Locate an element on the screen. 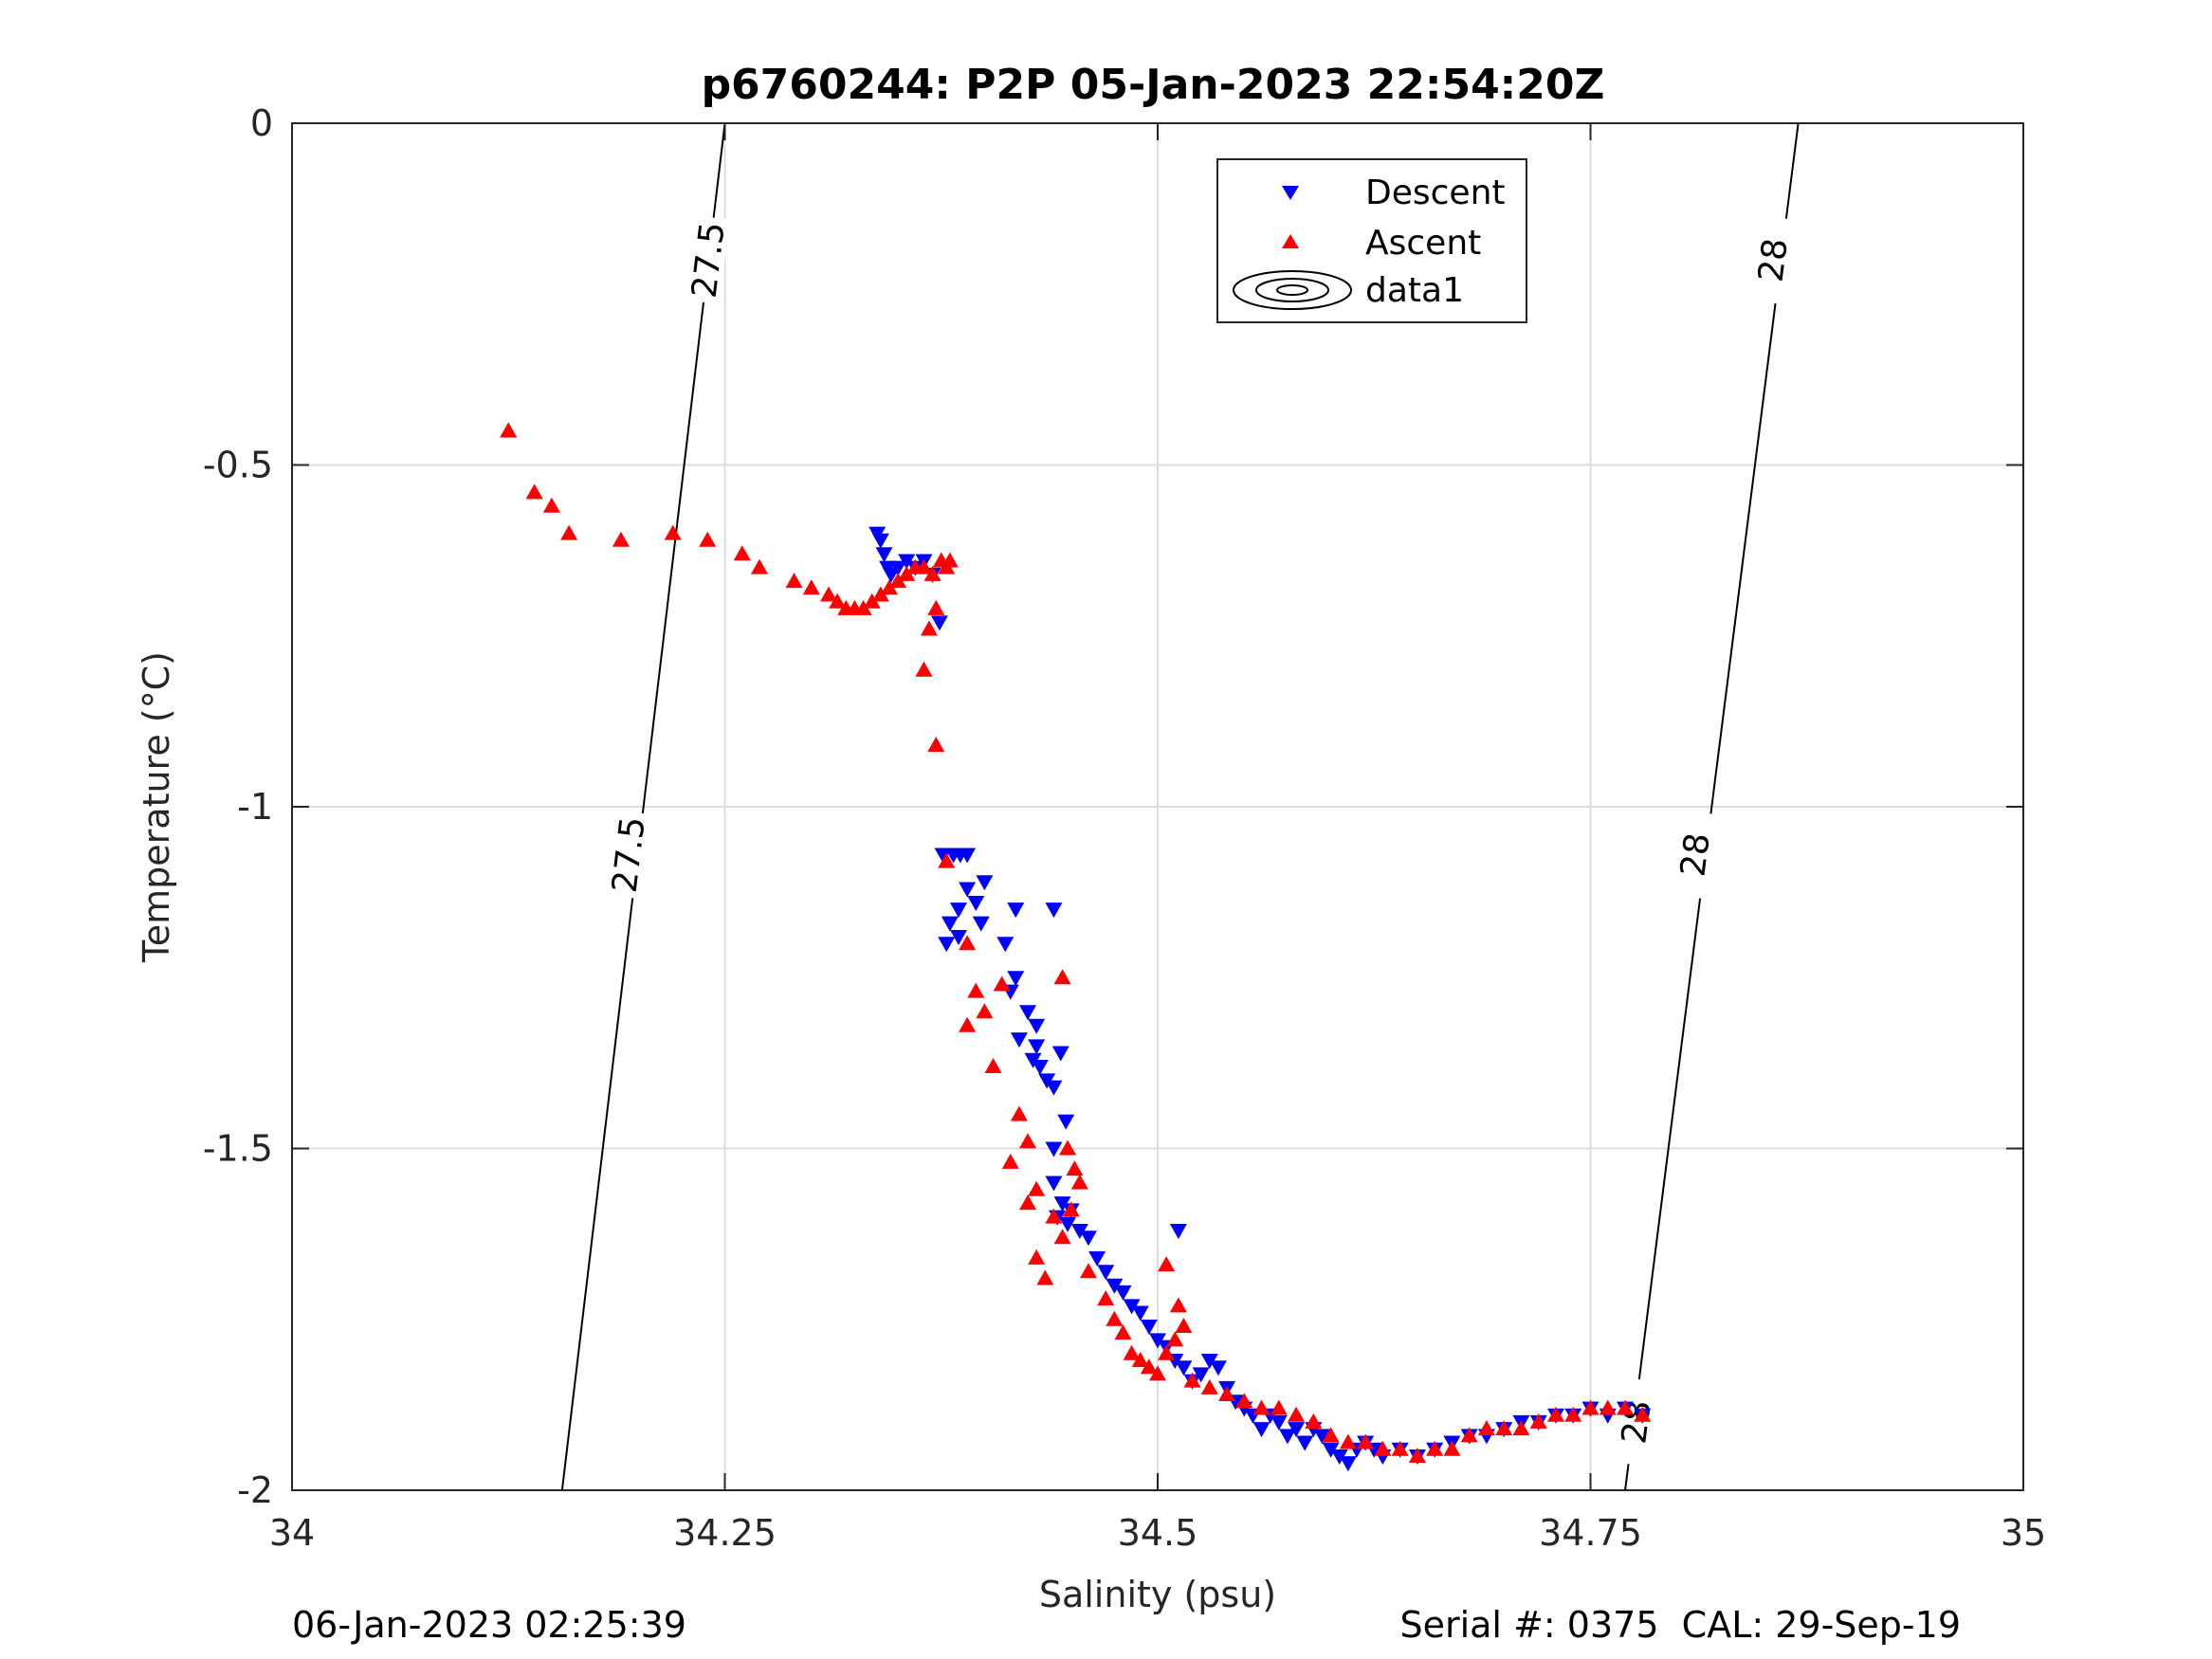 This screenshot has width=2212, height=1659. legend: Descent Ascent data1 is located at coordinates (1371, 240).